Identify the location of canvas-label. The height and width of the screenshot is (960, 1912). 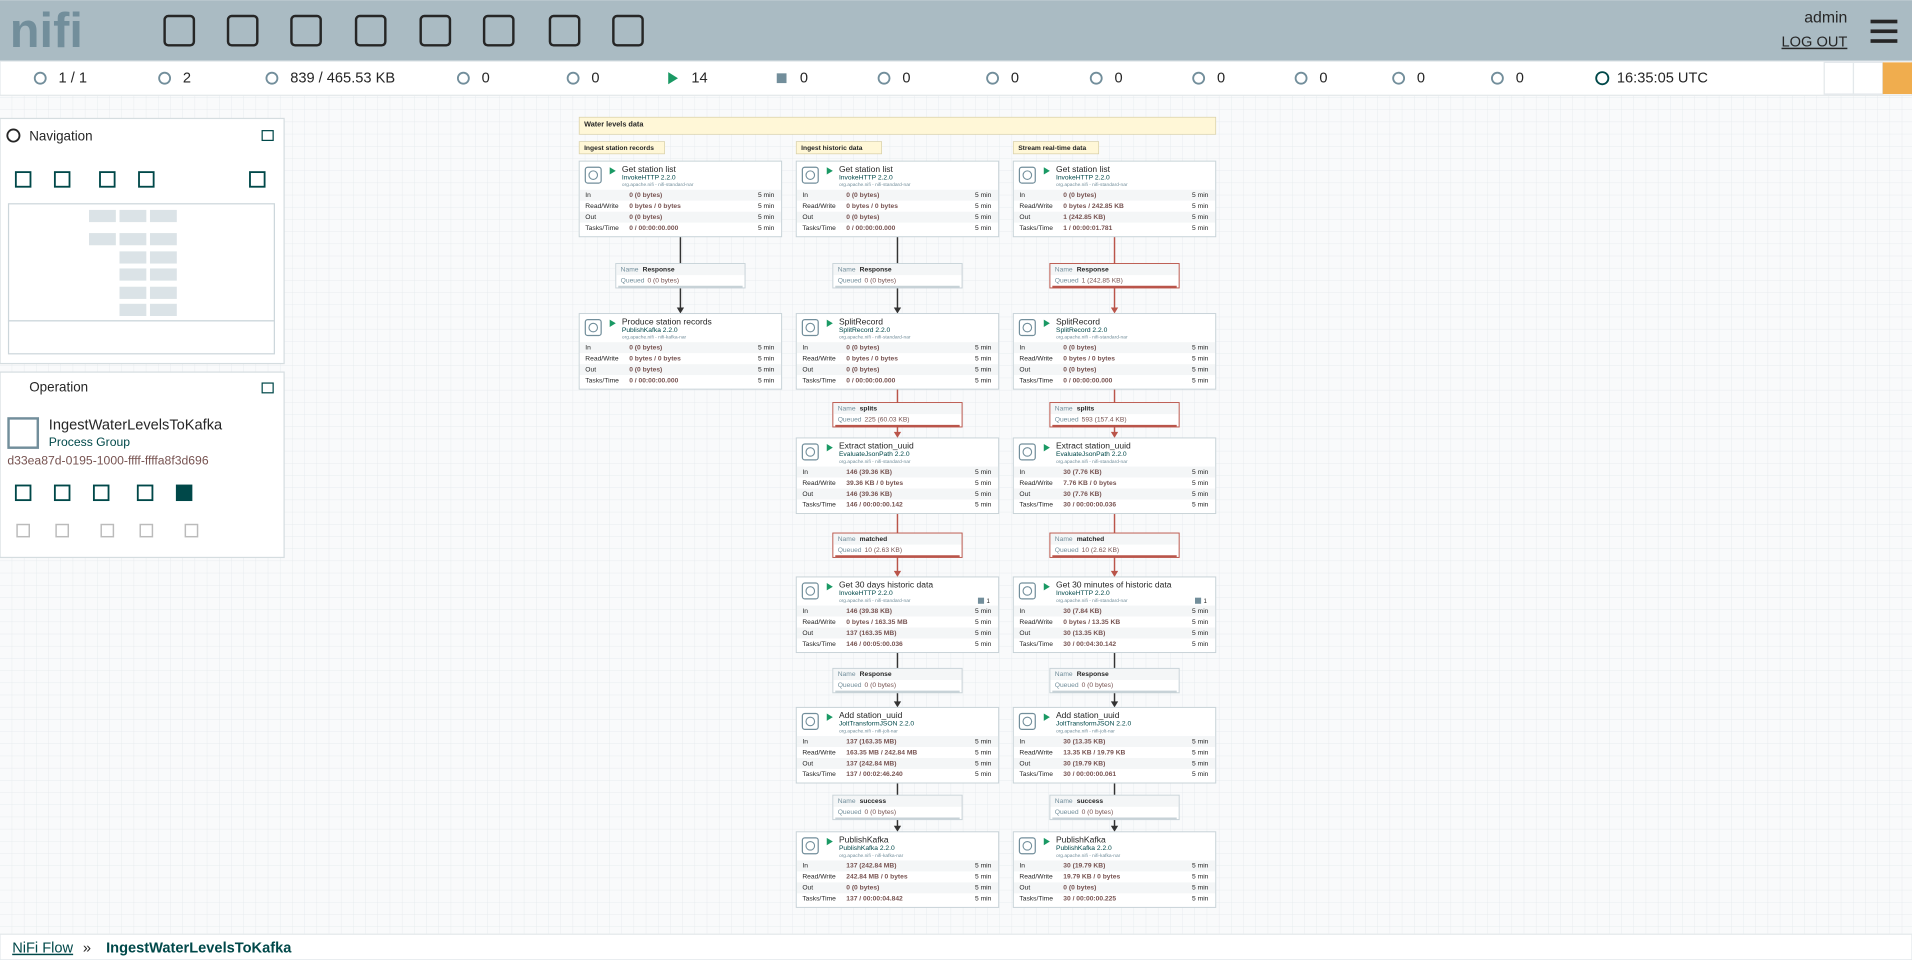
(897, 125).